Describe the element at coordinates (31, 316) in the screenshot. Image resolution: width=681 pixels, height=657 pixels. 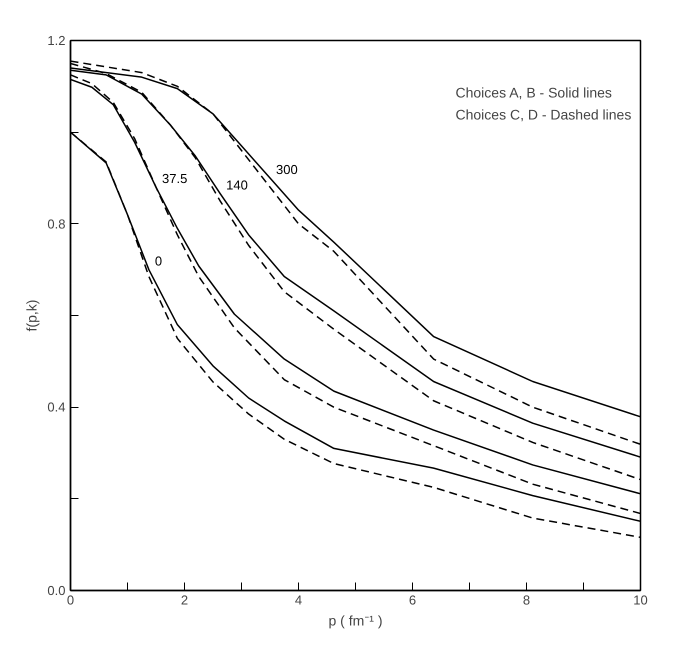
I see `y-axis-title: f(p,k)` at that location.